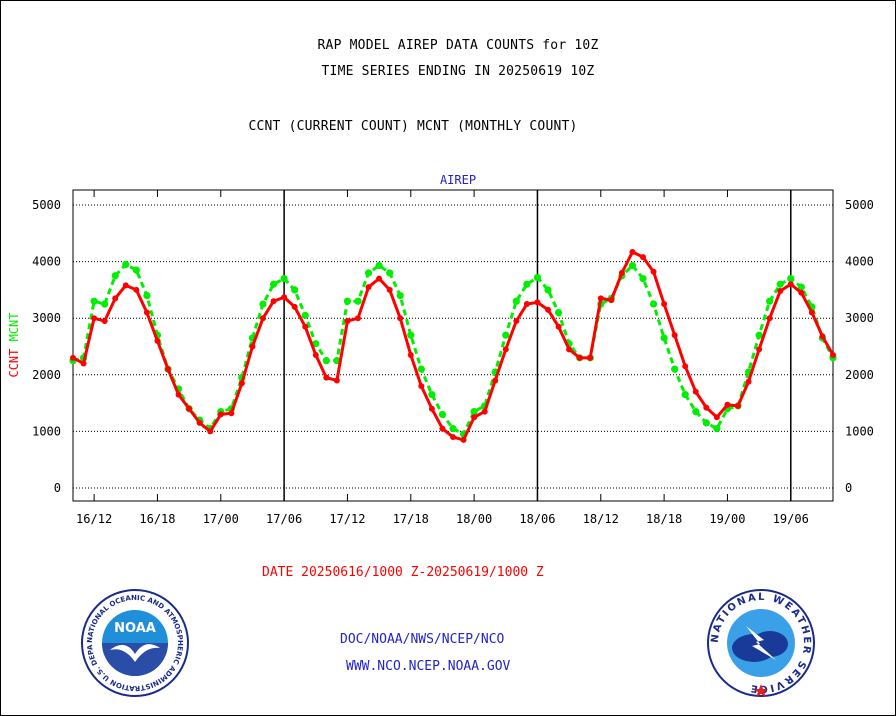 The height and width of the screenshot is (716, 896). Describe the element at coordinates (347, 519) in the screenshot. I see `x-tick-label: 17/12` at that location.